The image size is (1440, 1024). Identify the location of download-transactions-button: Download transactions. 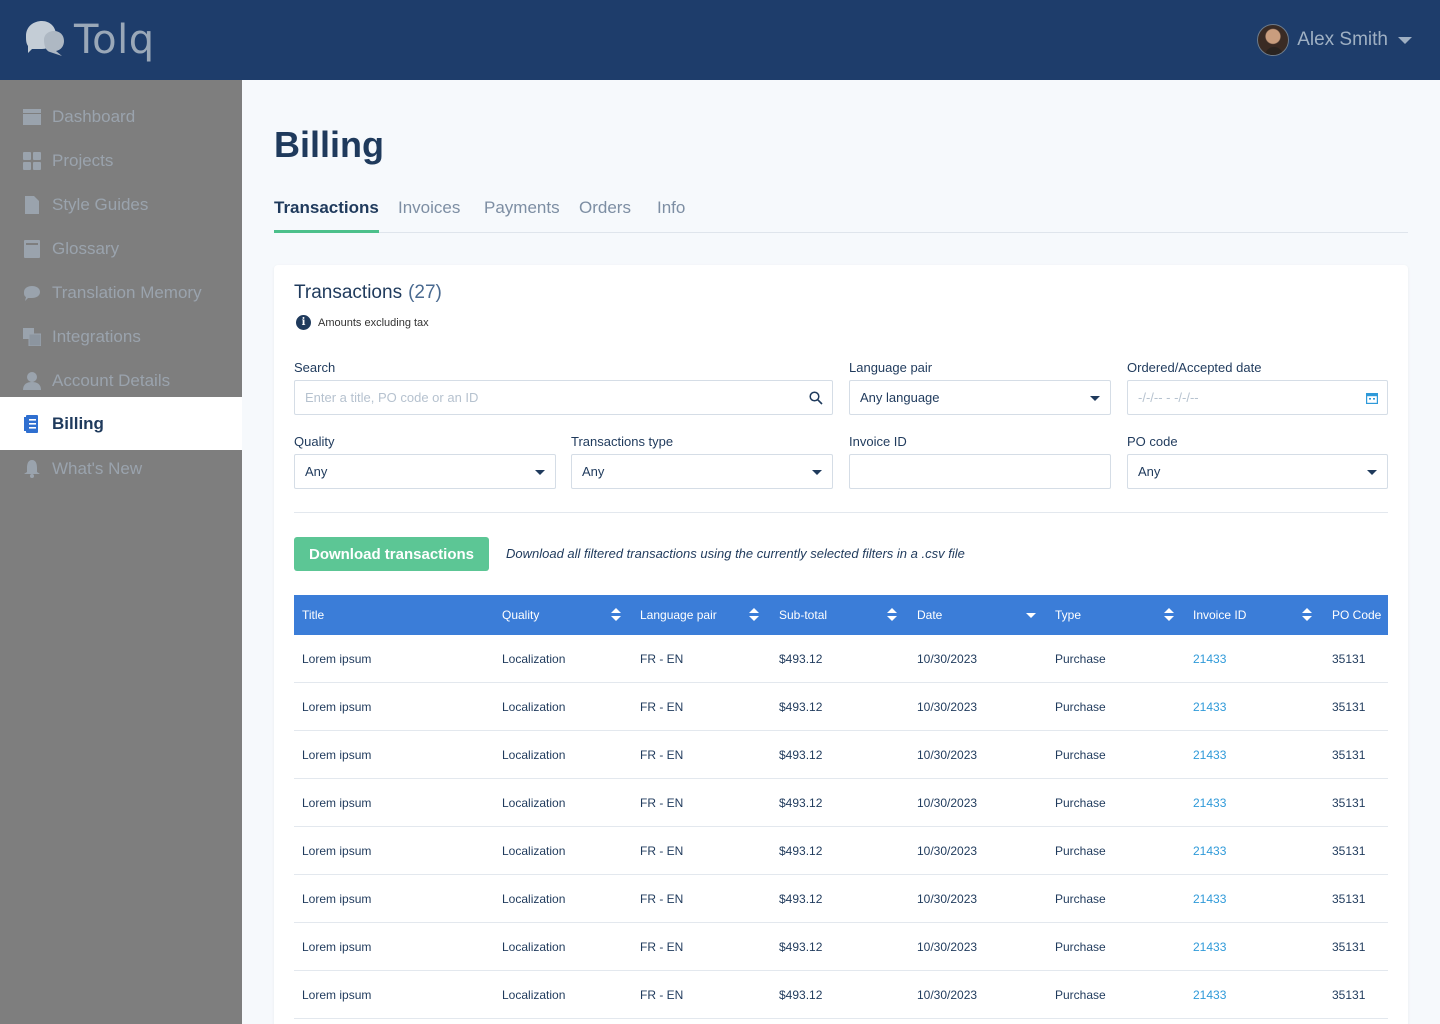
(391, 554).